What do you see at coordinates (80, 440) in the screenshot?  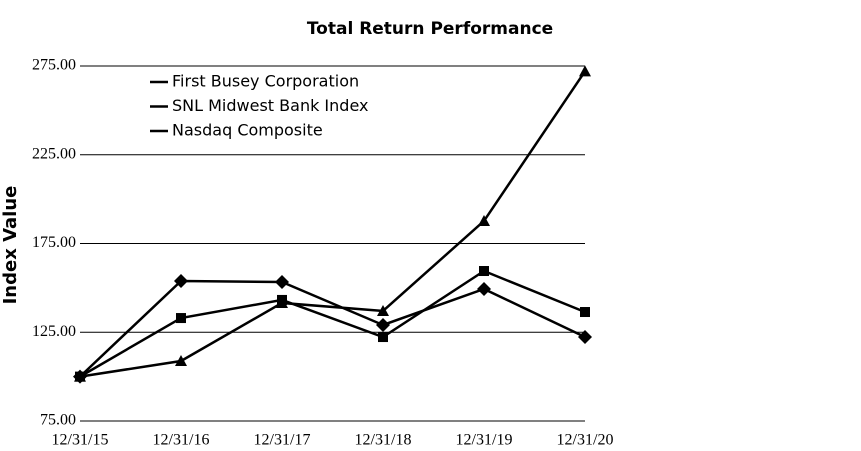 I see `x-tick-label: 12/31/15` at bounding box center [80, 440].